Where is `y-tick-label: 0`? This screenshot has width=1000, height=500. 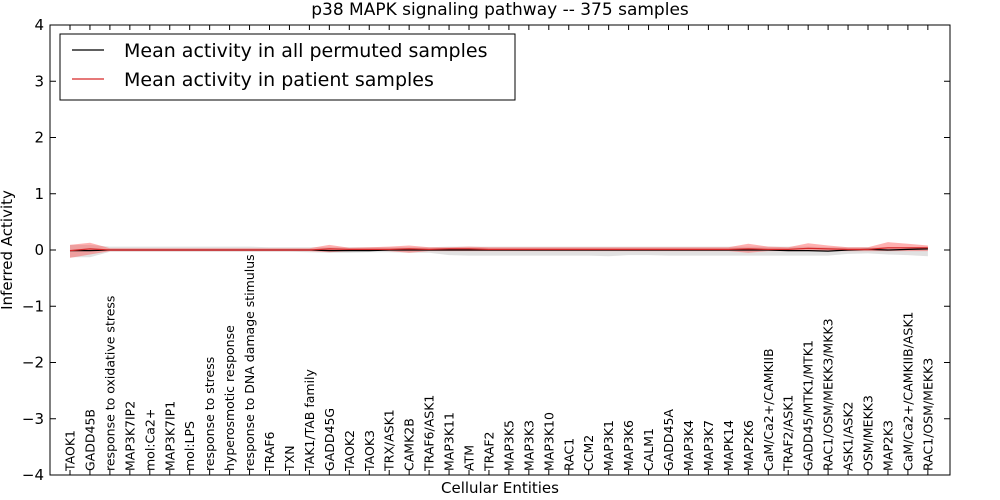 y-tick-label: 0 is located at coordinates (39, 250).